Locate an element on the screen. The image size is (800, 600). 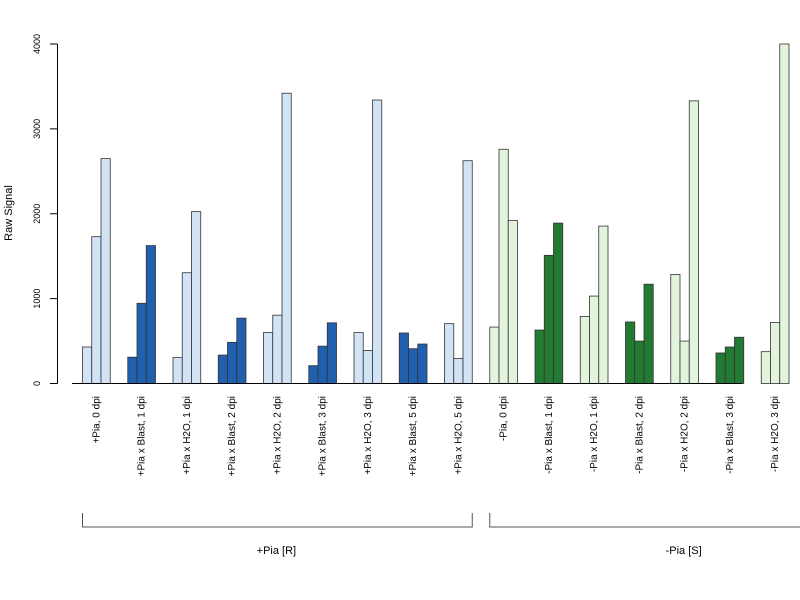
x-tick-label: -Pia, 0 dpi is located at coordinates (504, 418).